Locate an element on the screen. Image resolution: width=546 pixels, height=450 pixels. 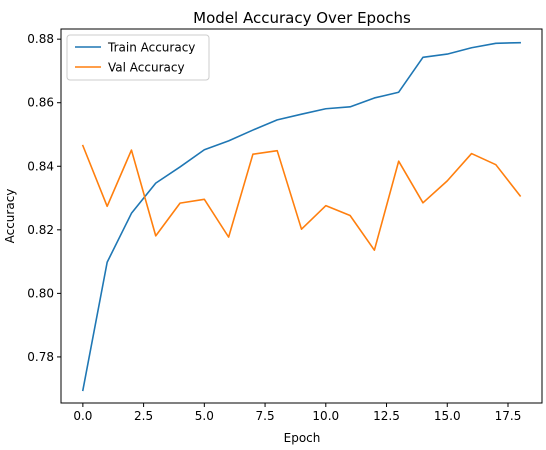
x-tick-label: 10.0 is located at coordinates (325, 416).